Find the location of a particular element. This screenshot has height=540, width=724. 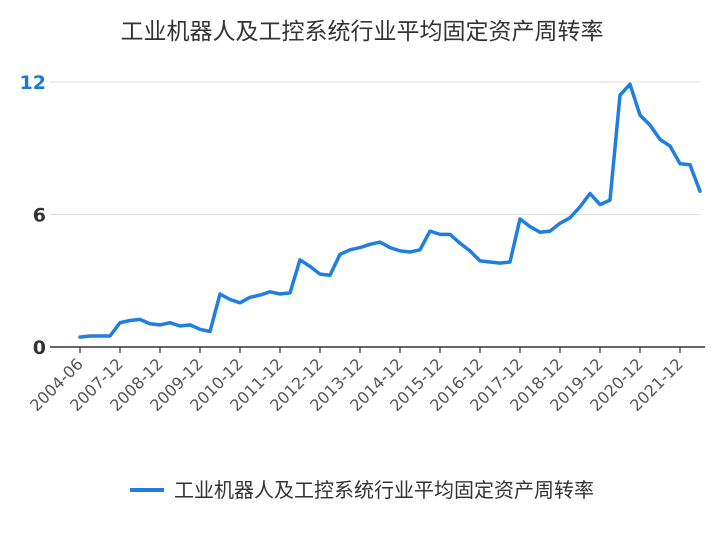

y-axis-ticks: 0 6 12 is located at coordinates (33, 215).